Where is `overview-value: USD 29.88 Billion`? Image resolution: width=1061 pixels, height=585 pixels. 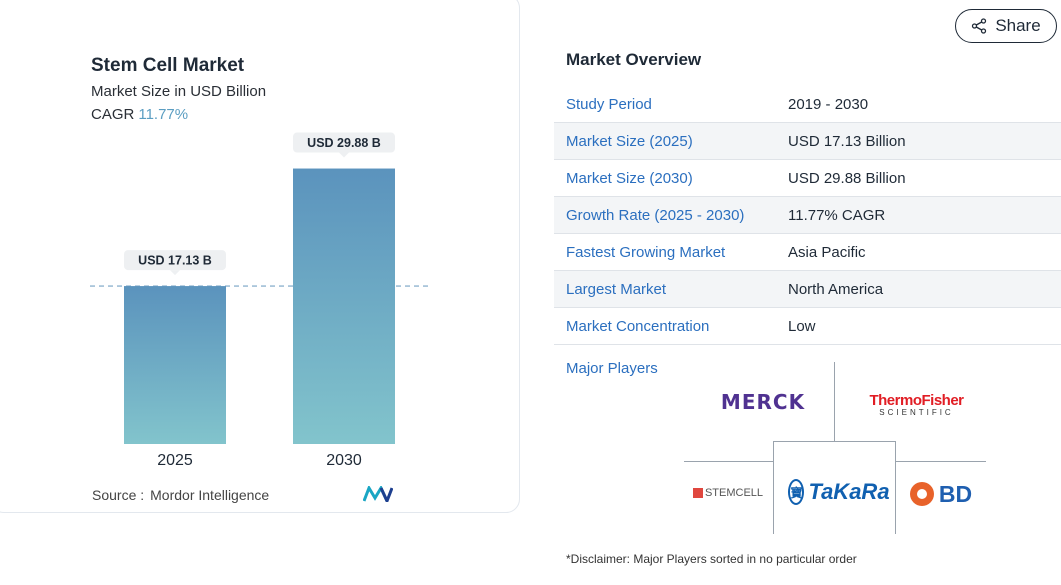 overview-value: USD 29.88 Billion is located at coordinates (847, 178).